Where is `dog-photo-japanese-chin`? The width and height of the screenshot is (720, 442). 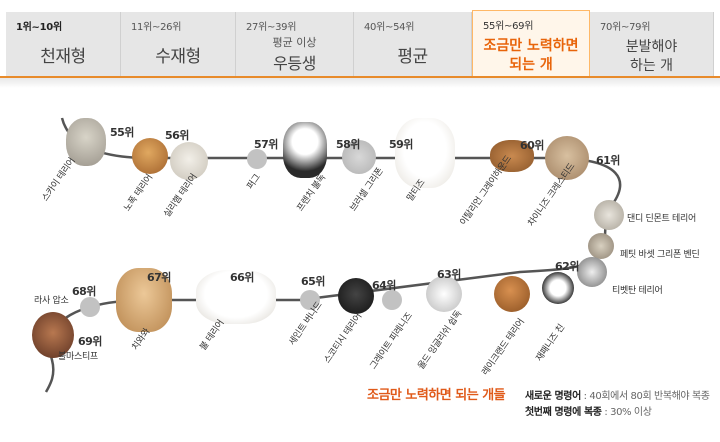
dog-photo-japanese-chin is located at coordinates (558, 288).